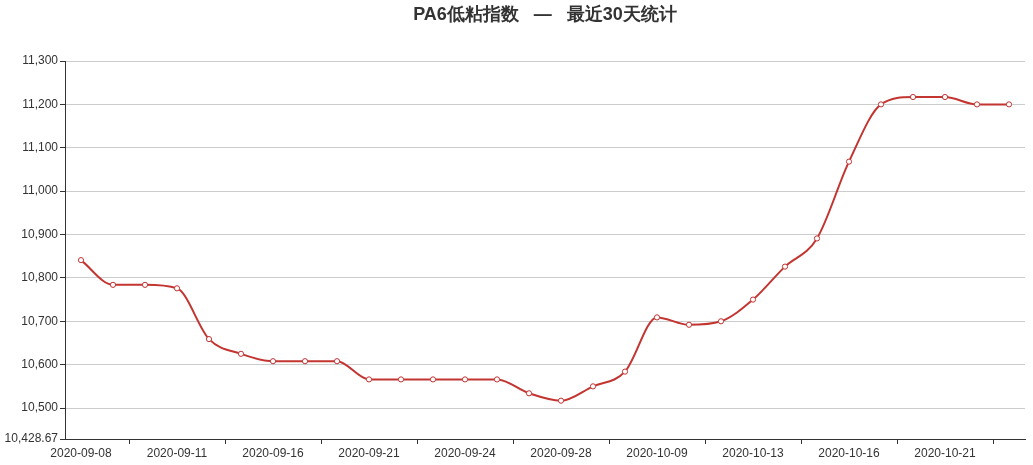  Describe the element at coordinates (40, 147) in the screenshot. I see `y-tick-label: 11,100` at that location.